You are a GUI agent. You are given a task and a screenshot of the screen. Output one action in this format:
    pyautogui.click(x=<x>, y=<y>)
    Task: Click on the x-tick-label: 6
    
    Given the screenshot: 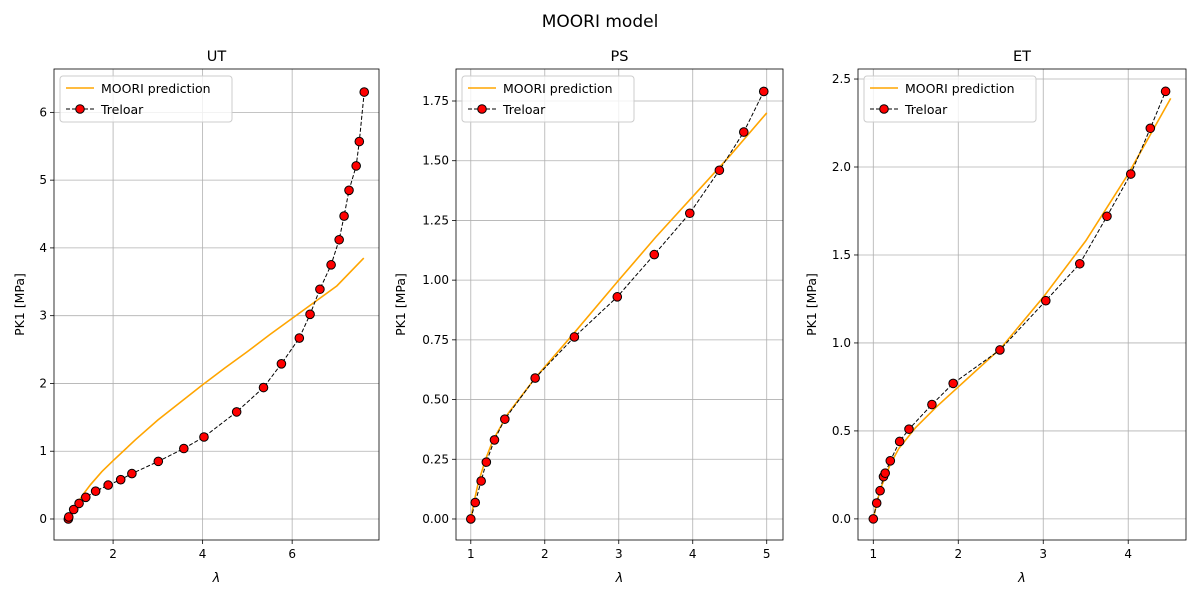 What is the action you would take?
    pyautogui.click(x=292, y=554)
    